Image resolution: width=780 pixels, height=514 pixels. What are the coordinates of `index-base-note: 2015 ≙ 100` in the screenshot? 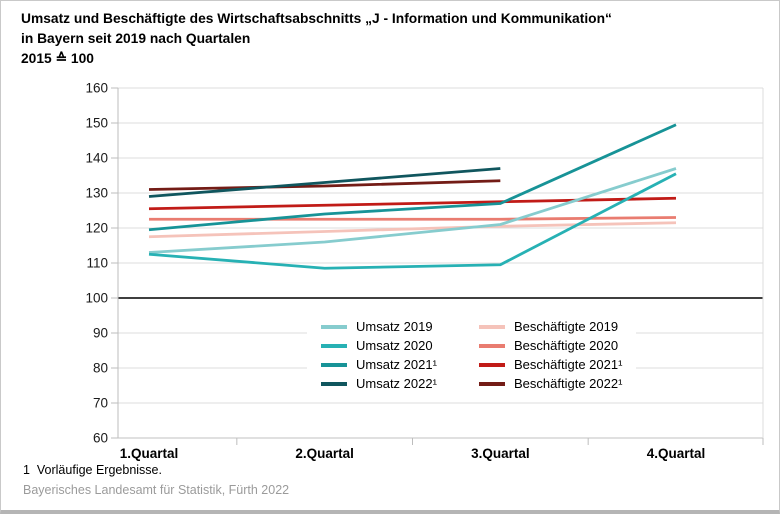 It's located at (57, 58).